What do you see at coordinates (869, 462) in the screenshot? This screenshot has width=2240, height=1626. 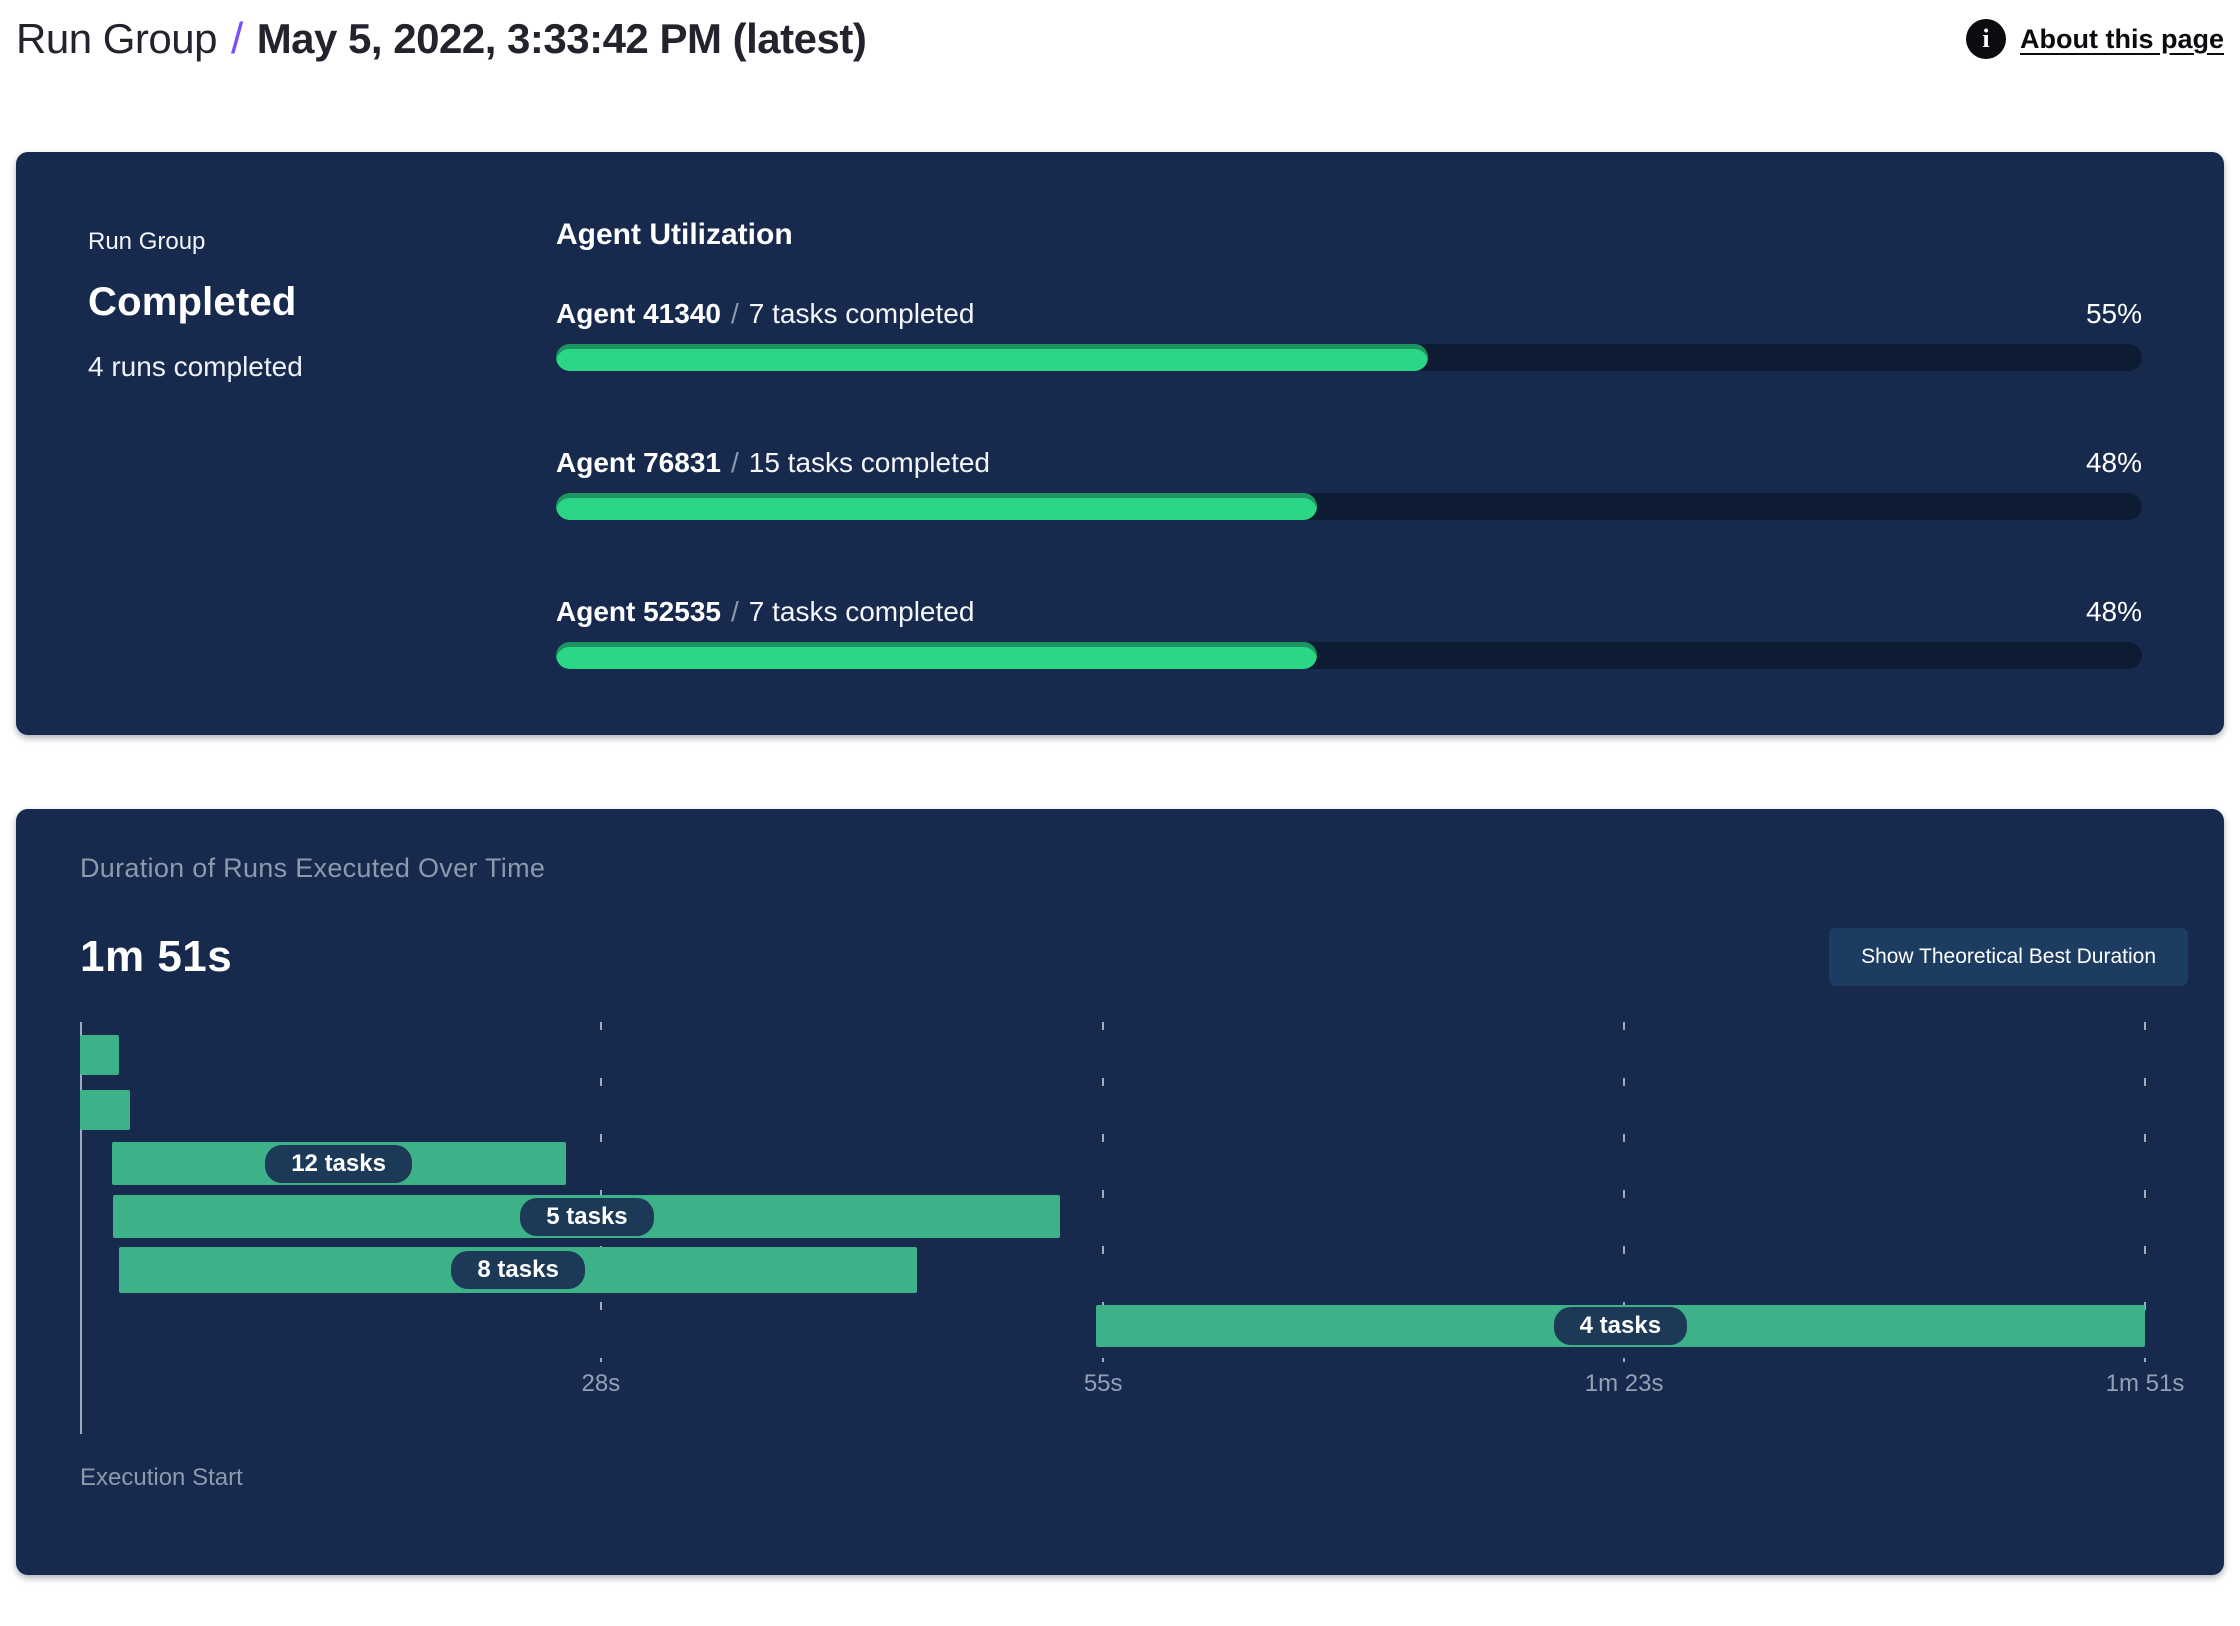 I see `agent-tasks-completed: 15 tasks completed` at bounding box center [869, 462].